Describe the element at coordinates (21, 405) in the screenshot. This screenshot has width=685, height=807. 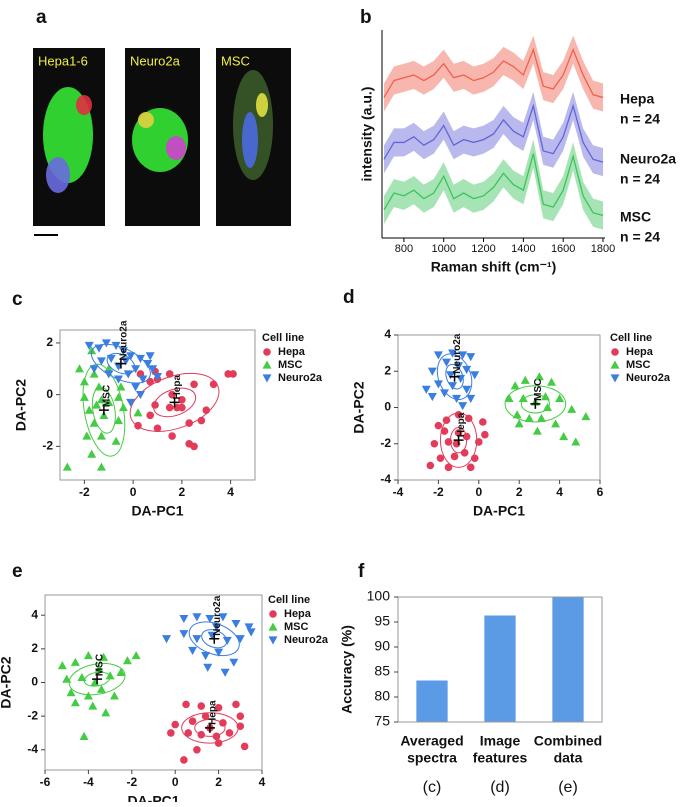
I see `y-axis-label: DA-PC2` at that location.